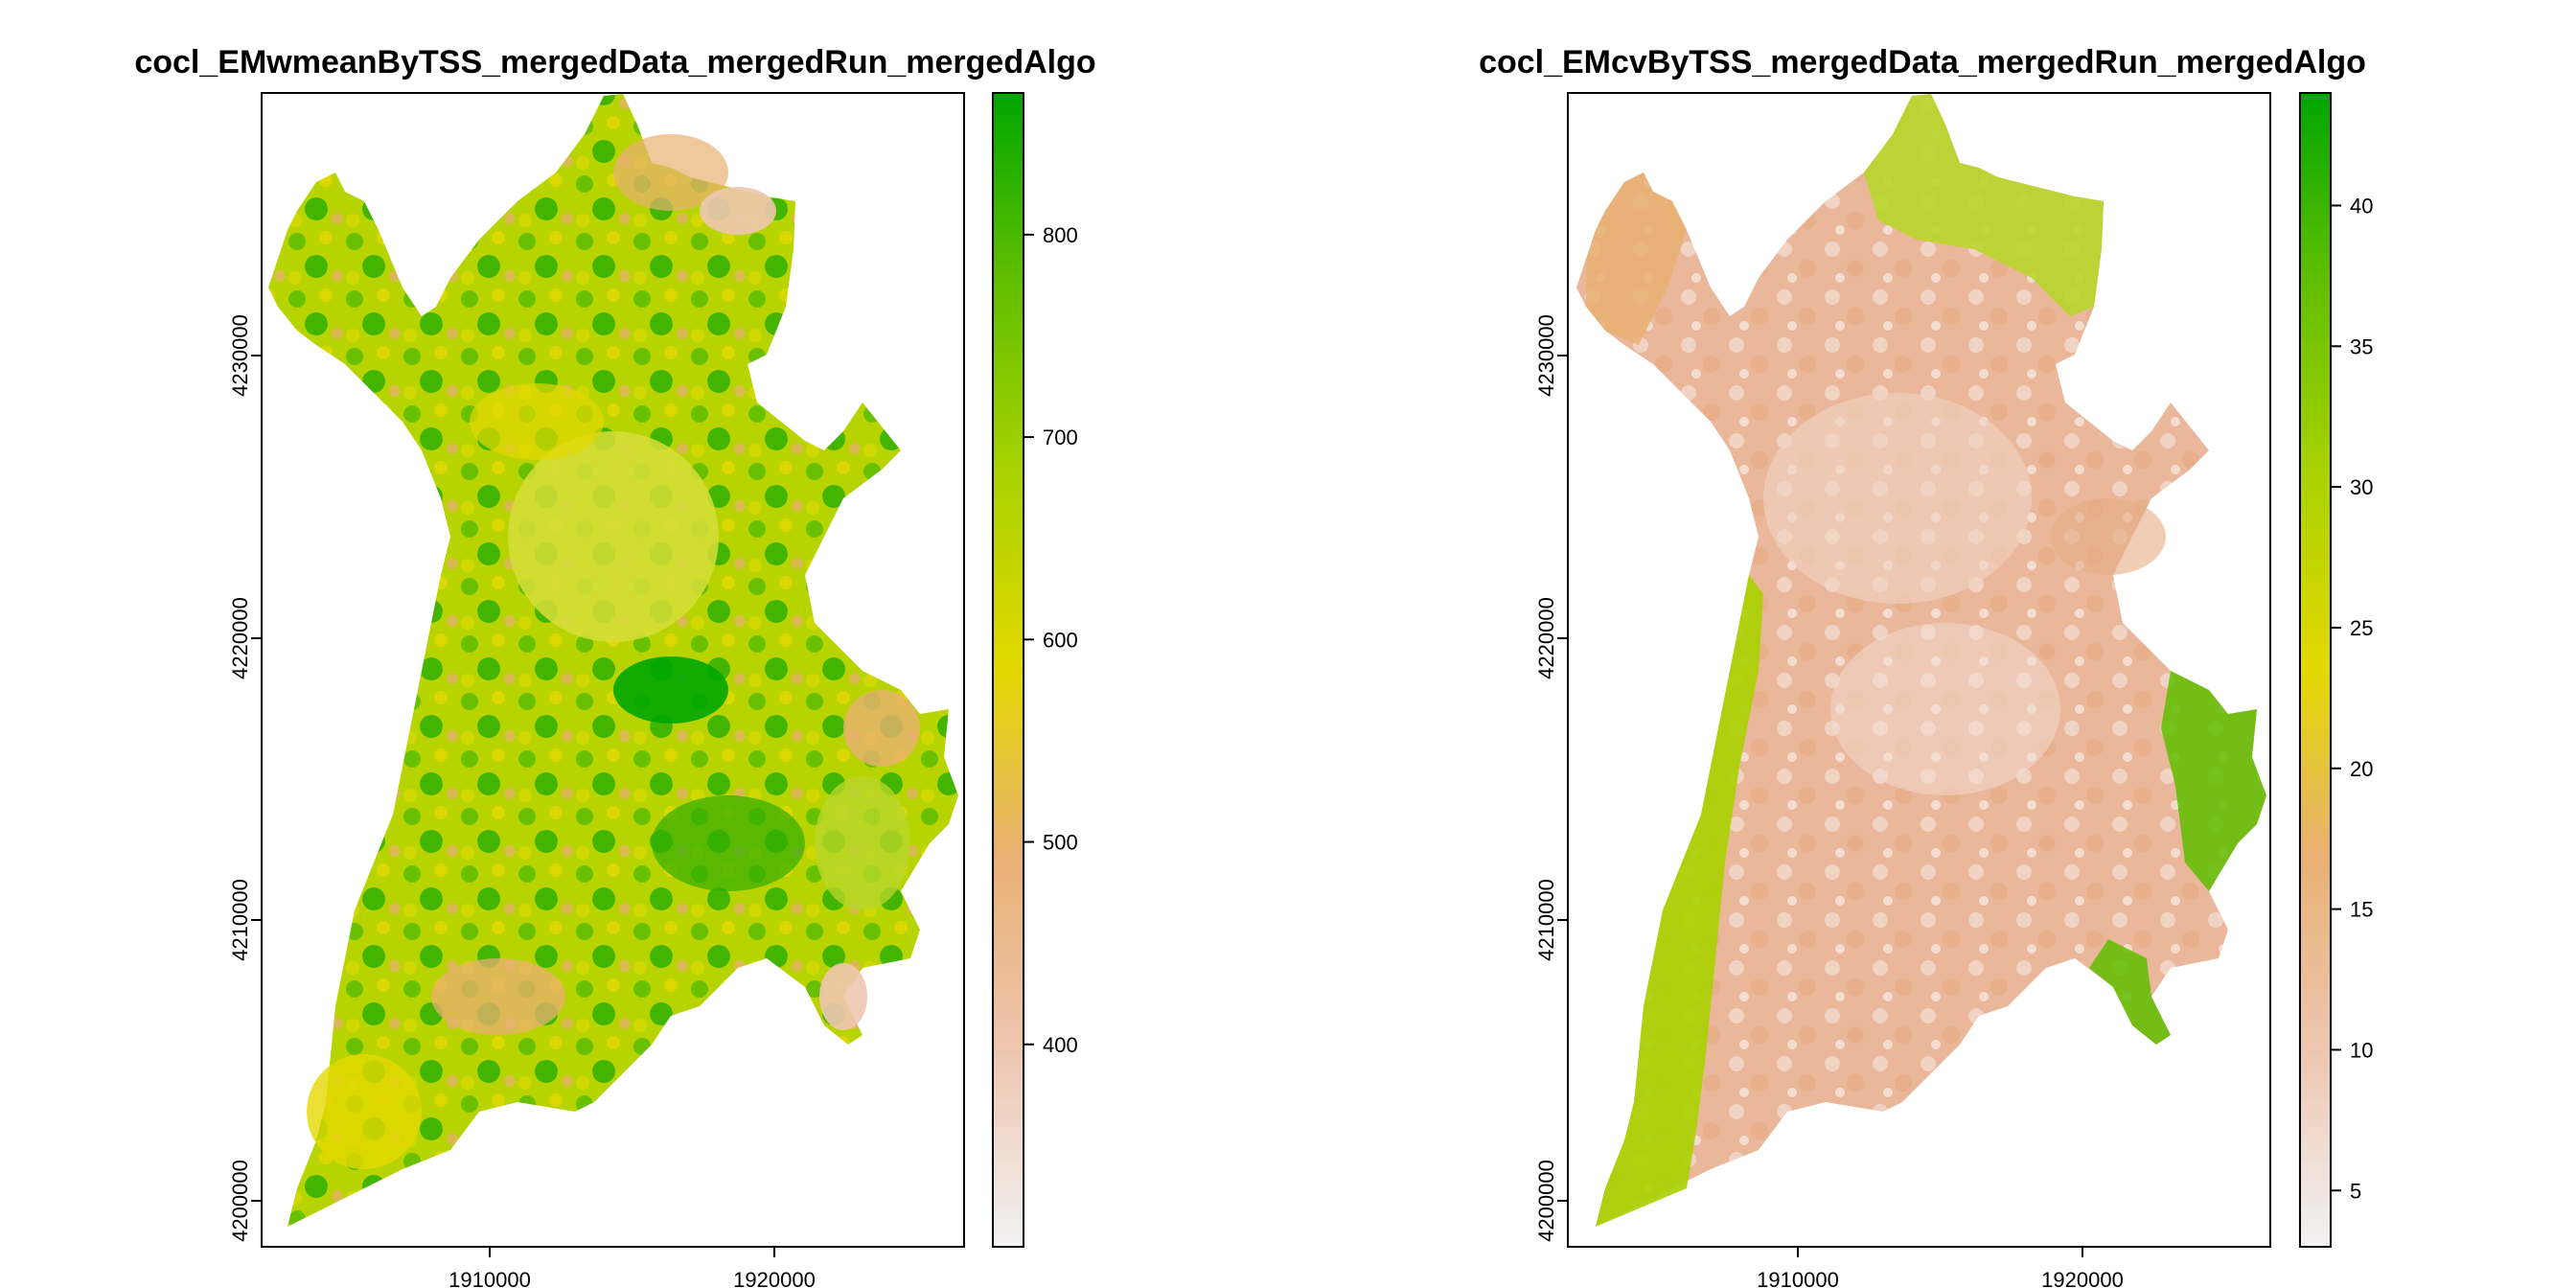 This screenshot has width=2576, height=1288. What do you see at coordinates (2361, 910) in the screenshot?
I see `legend-tick-label: 15` at bounding box center [2361, 910].